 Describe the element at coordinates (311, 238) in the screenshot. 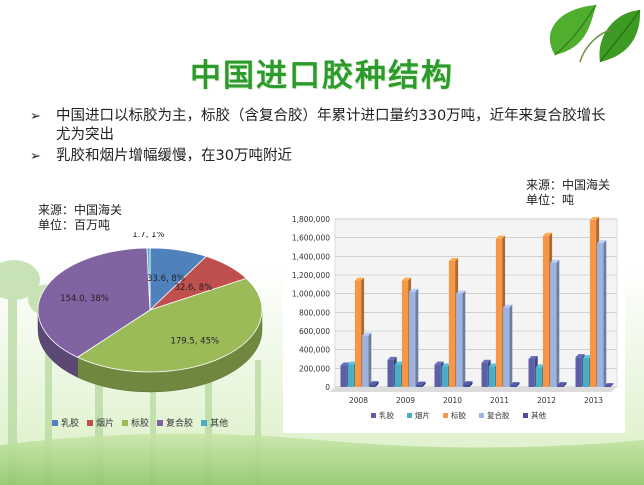

I see `y-tick-label: 1,600,000` at that location.